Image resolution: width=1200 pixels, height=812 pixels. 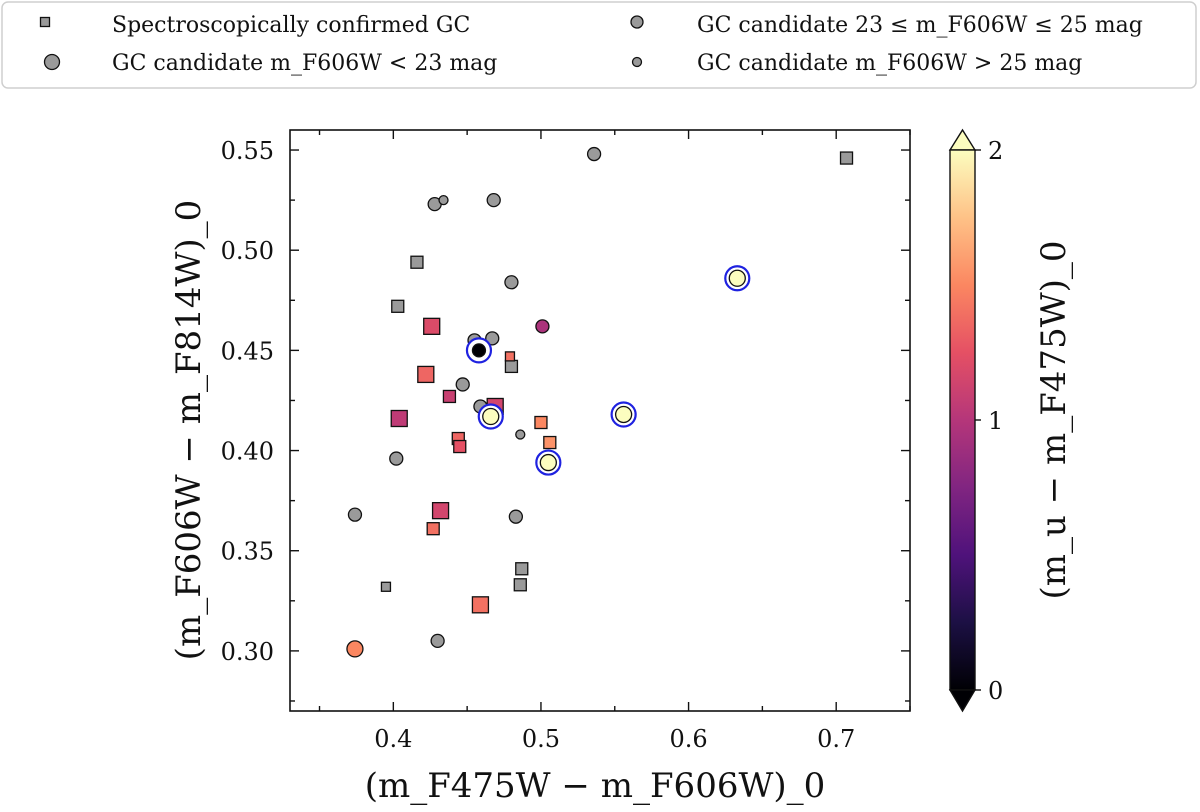 What do you see at coordinates (247, 452) in the screenshot?
I see `y-tick-label: 0.40` at bounding box center [247, 452].